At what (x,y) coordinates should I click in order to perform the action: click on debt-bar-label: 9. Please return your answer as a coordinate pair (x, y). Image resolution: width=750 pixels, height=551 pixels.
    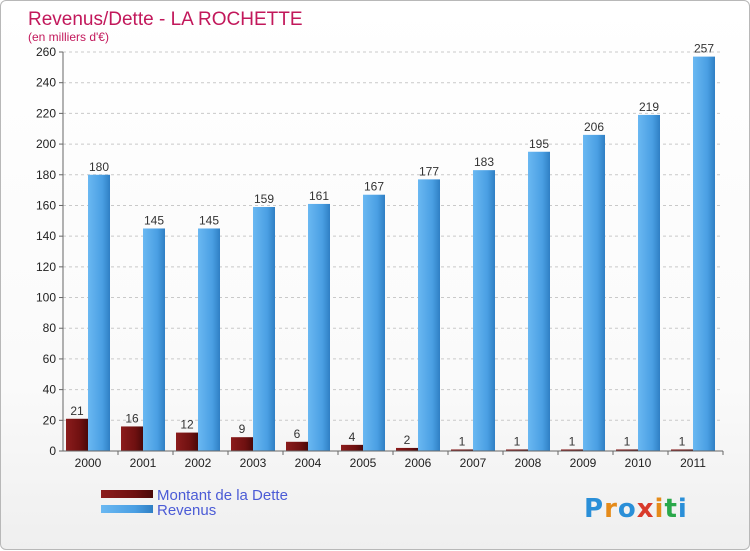
    Looking at the image, I should click on (242, 429).